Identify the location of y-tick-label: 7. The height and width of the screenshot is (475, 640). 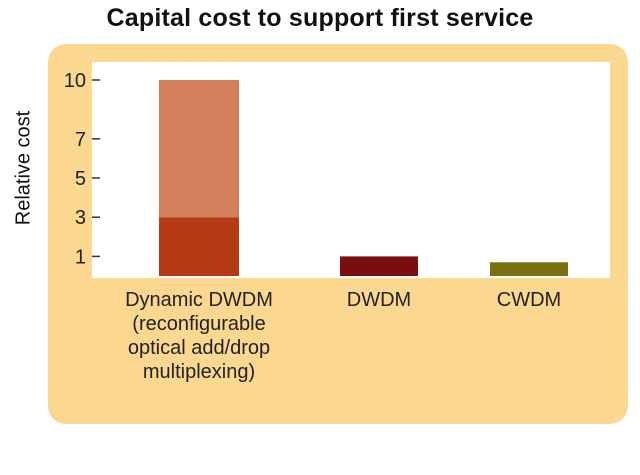
(80, 140).